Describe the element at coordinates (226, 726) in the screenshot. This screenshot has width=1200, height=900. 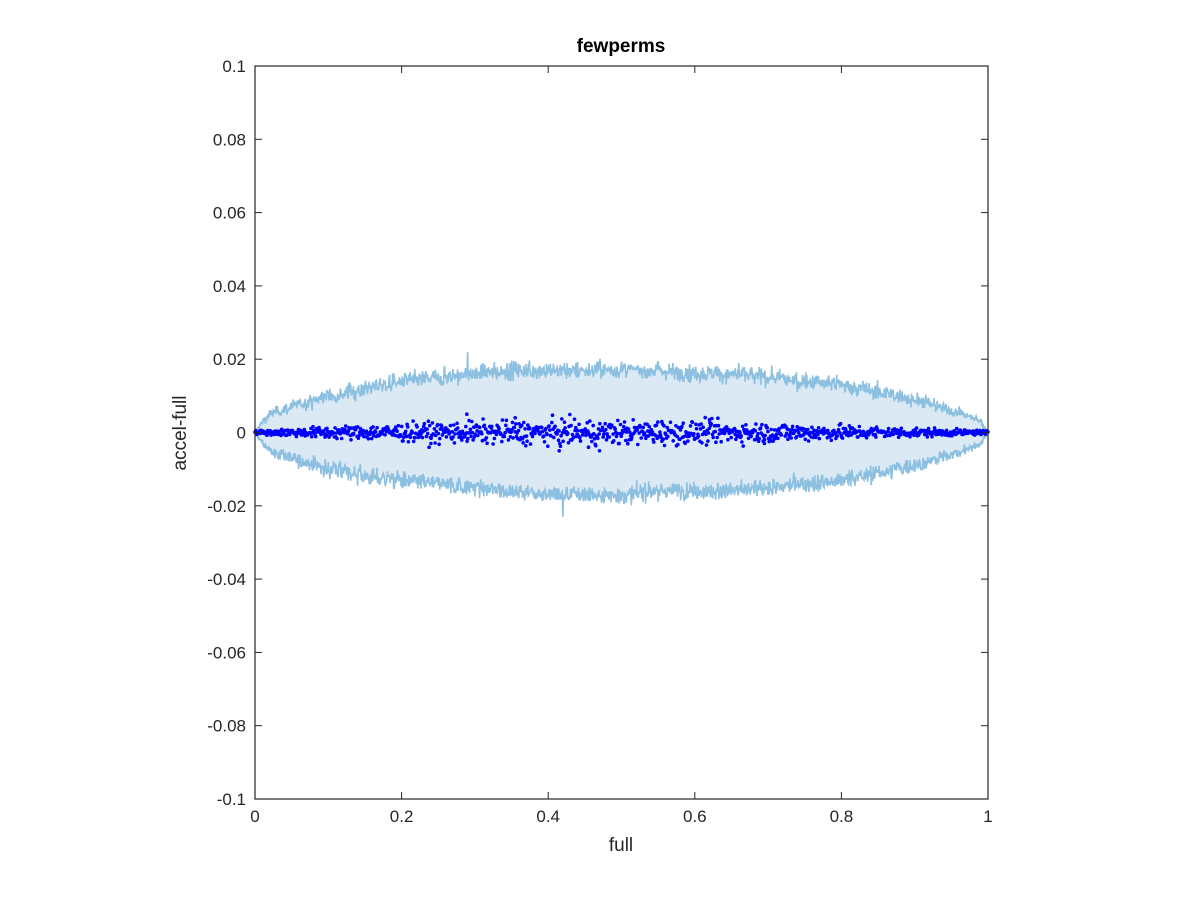
I see `y-tick-label: -0.08` at that location.